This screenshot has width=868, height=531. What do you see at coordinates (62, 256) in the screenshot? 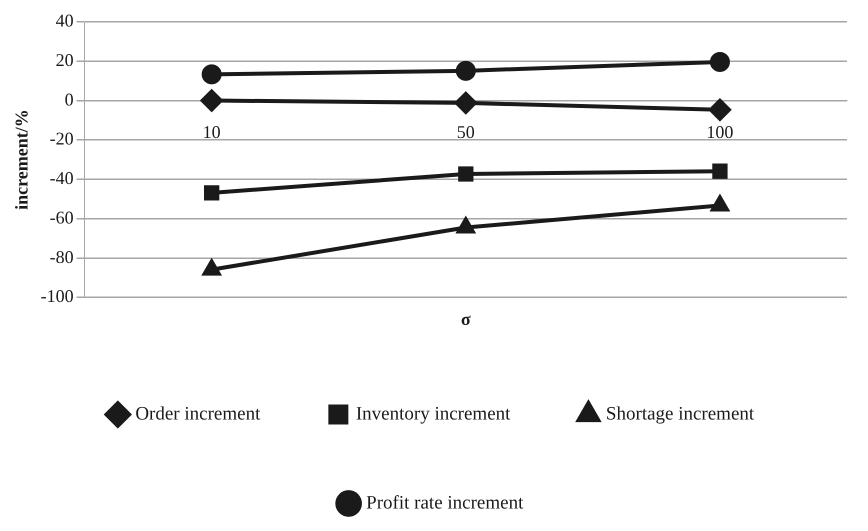
I see `y-tick-label: -80` at bounding box center [62, 256].